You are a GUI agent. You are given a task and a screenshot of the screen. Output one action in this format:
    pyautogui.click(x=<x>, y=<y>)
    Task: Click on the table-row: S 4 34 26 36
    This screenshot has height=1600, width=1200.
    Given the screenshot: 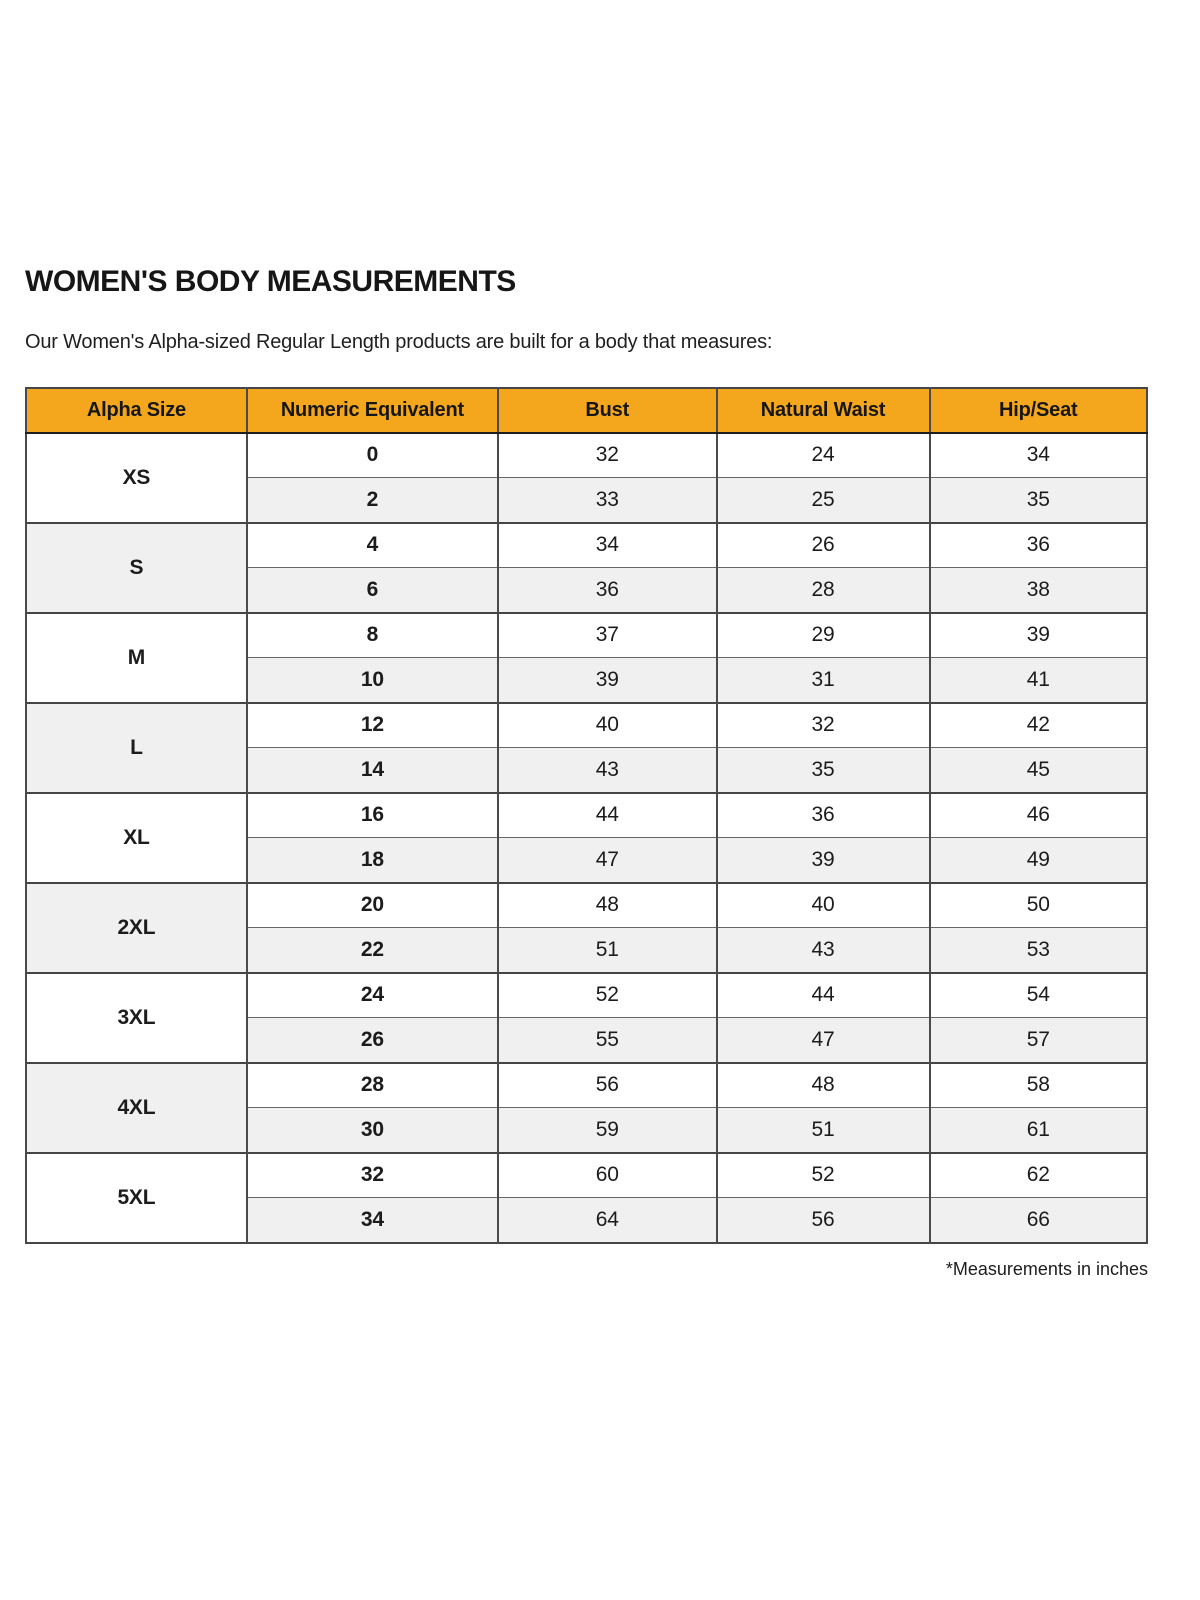 What is the action you would take?
    pyautogui.click(x=586, y=567)
    